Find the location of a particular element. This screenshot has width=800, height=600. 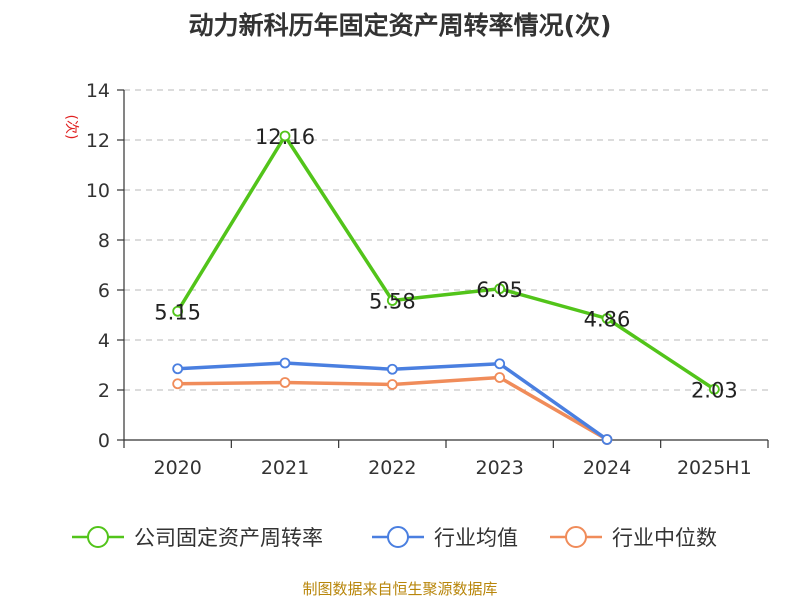

x-tick-label: 2020 is located at coordinates (177, 468).